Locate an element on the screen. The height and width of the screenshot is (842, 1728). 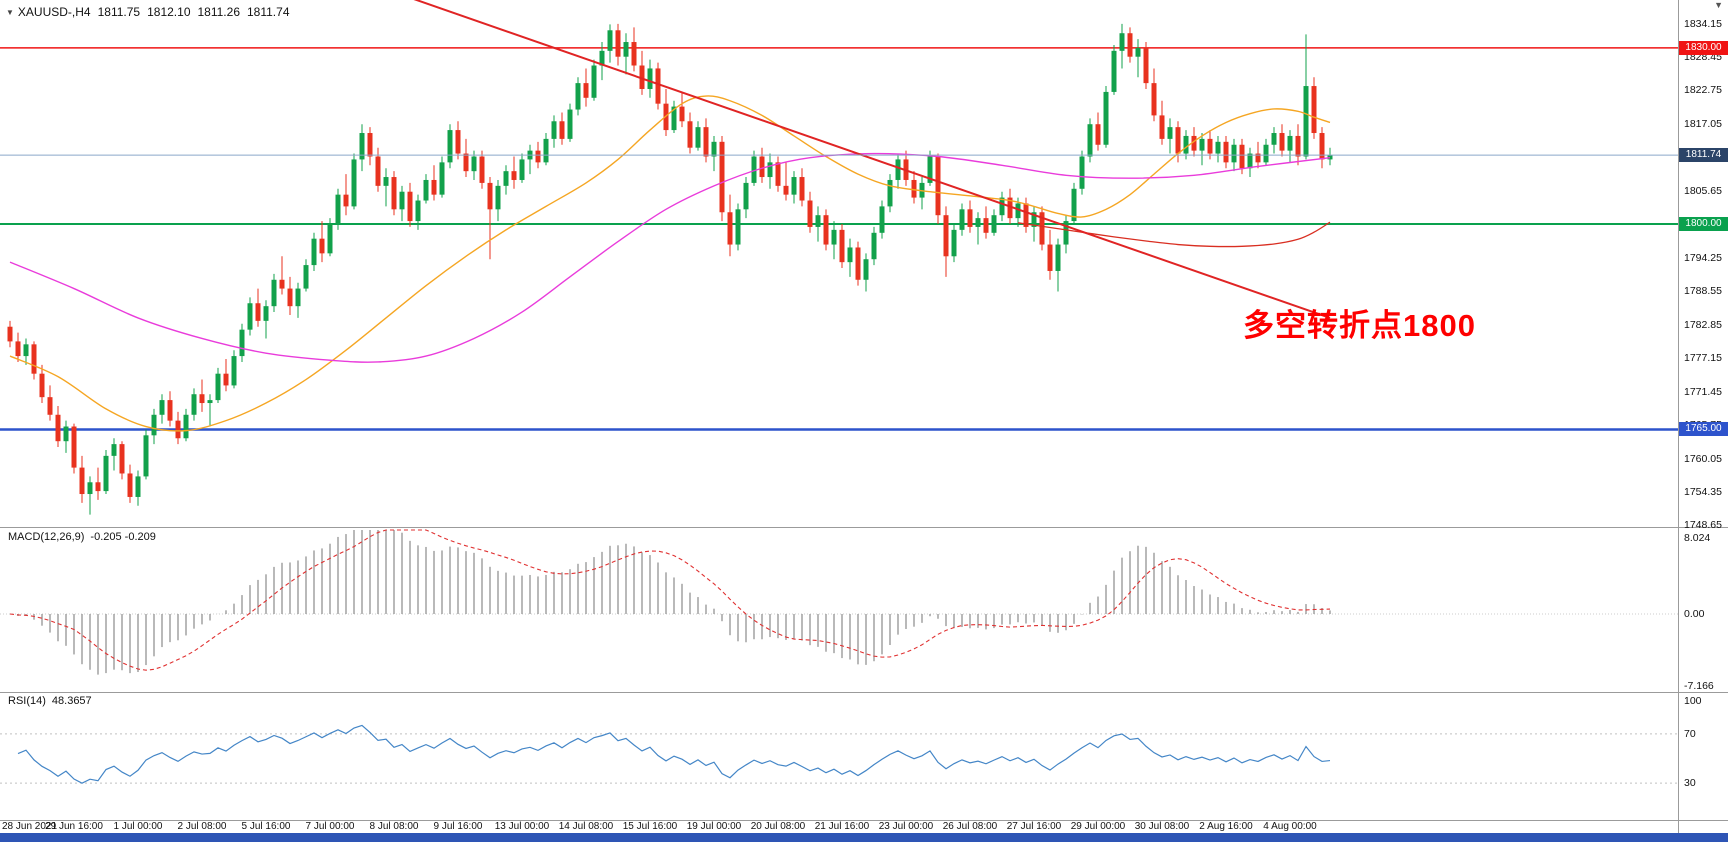
time-label: 2 Jul 08:00 is located at coordinates (202, 826).